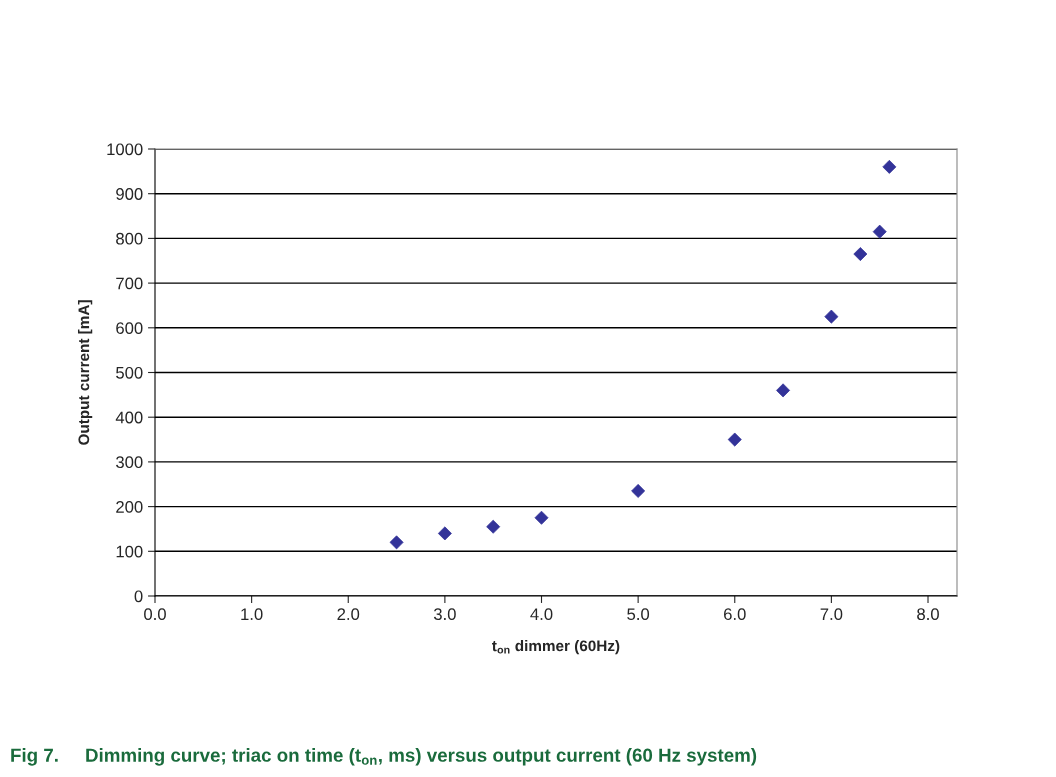 Image resolution: width=1056 pixels, height=777 pixels. I want to click on x-tick-label: 7.0, so click(831, 614).